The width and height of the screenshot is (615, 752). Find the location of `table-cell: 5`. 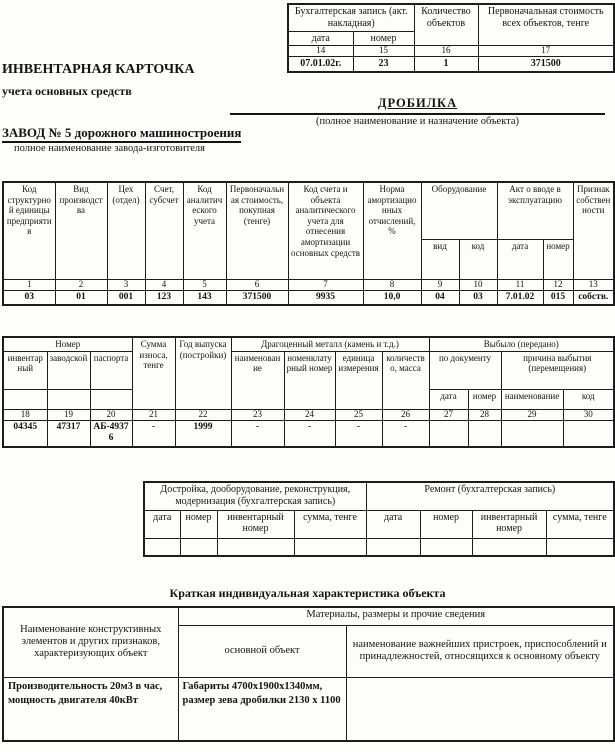

table-cell: 5 is located at coordinates (204, 284).